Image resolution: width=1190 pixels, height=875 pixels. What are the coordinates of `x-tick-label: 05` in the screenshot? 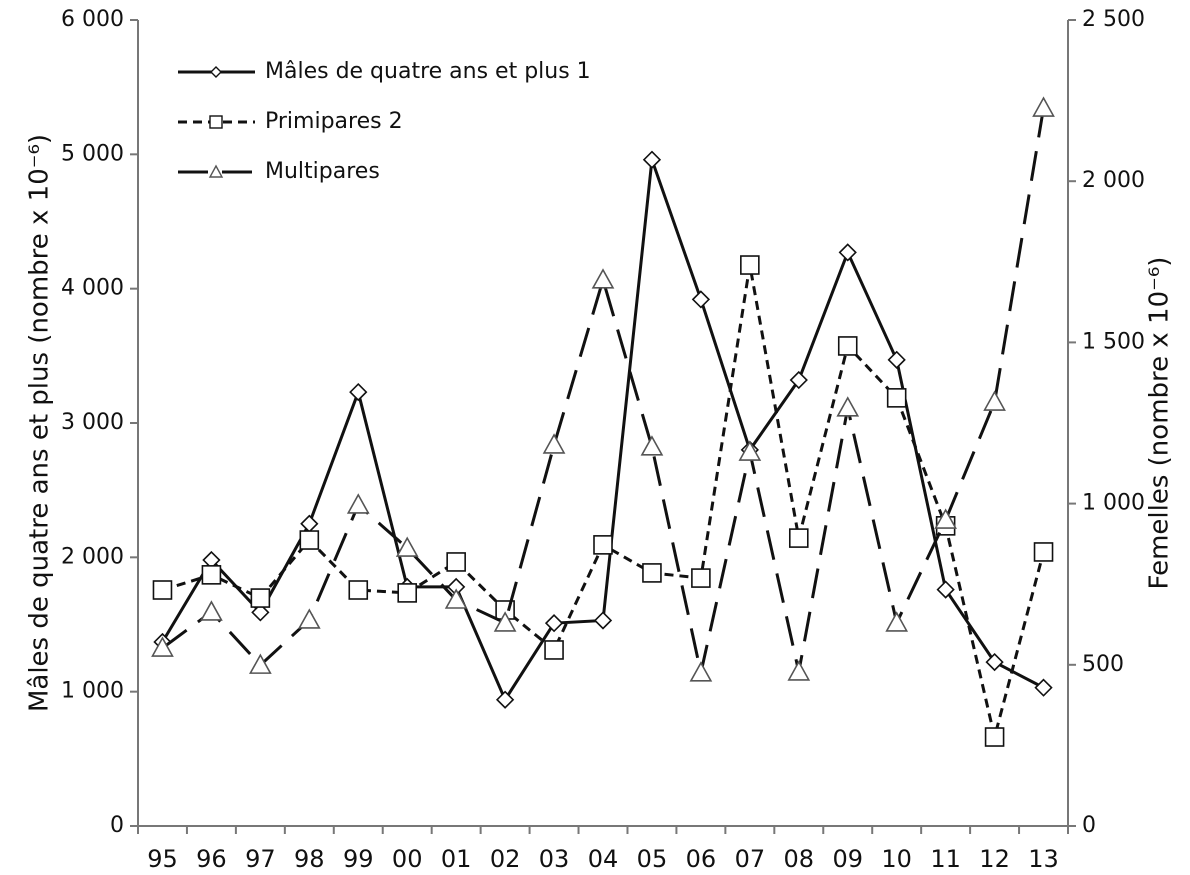 It's located at (652, 859).